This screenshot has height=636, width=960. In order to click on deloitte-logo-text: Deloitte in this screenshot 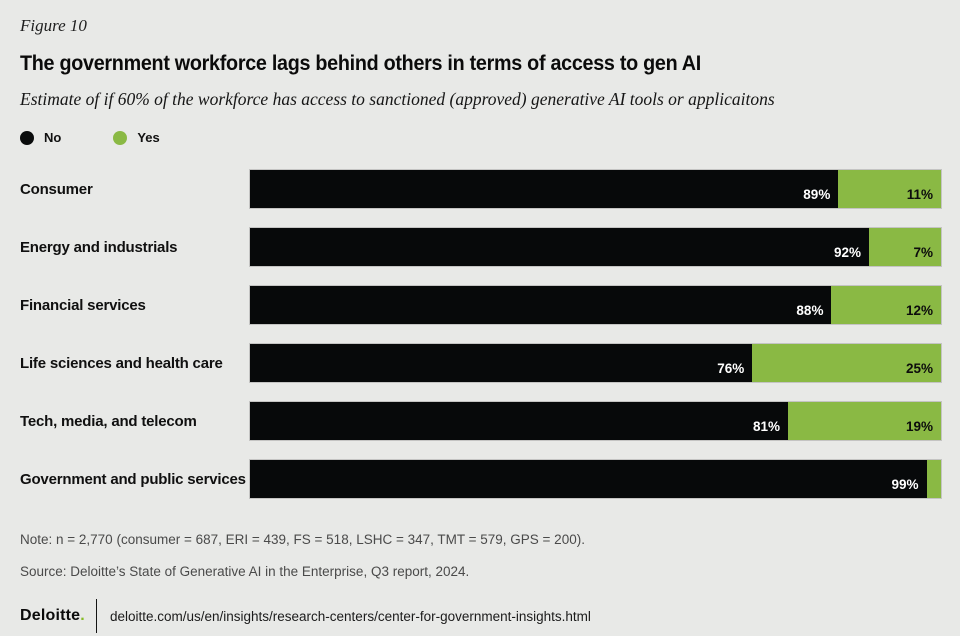, I will do `click(50, 615)`.